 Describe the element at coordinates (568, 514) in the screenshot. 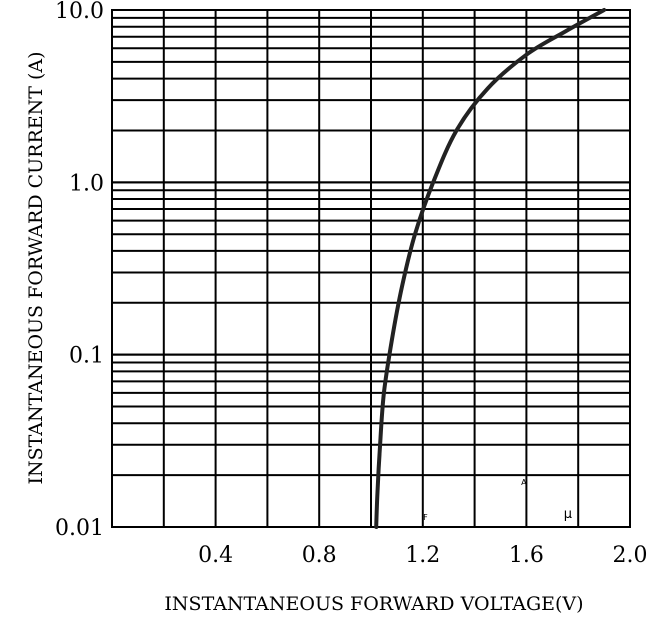

I see `stray-mark: µ` at that location.